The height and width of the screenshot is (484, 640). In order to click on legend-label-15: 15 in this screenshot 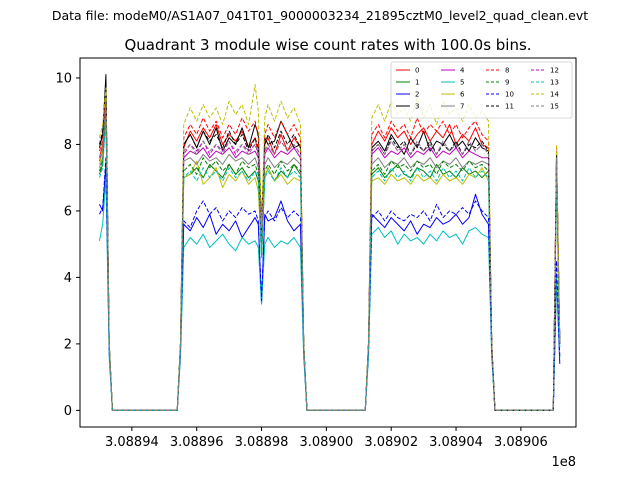, I will do `click(554, 107)`.